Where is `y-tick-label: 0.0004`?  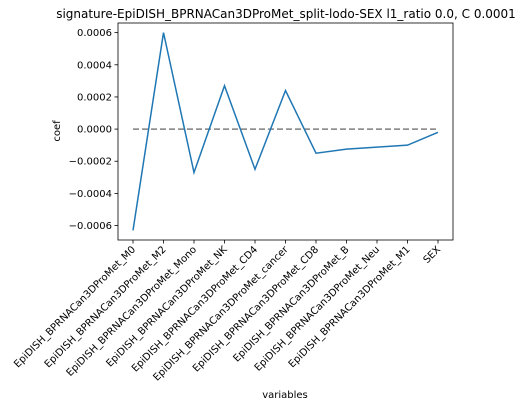
y-tick-label: 0.0004 is located at coordinates (94, 65).